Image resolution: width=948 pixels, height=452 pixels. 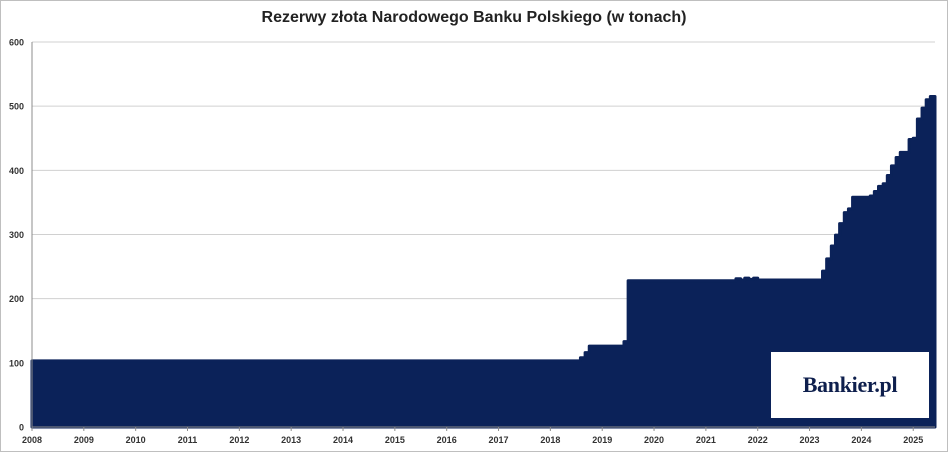 What do you see at coordinates (84, 440) in the screenshot?
I see `x-tick-label: 2009` at bounding box center [84, 440].